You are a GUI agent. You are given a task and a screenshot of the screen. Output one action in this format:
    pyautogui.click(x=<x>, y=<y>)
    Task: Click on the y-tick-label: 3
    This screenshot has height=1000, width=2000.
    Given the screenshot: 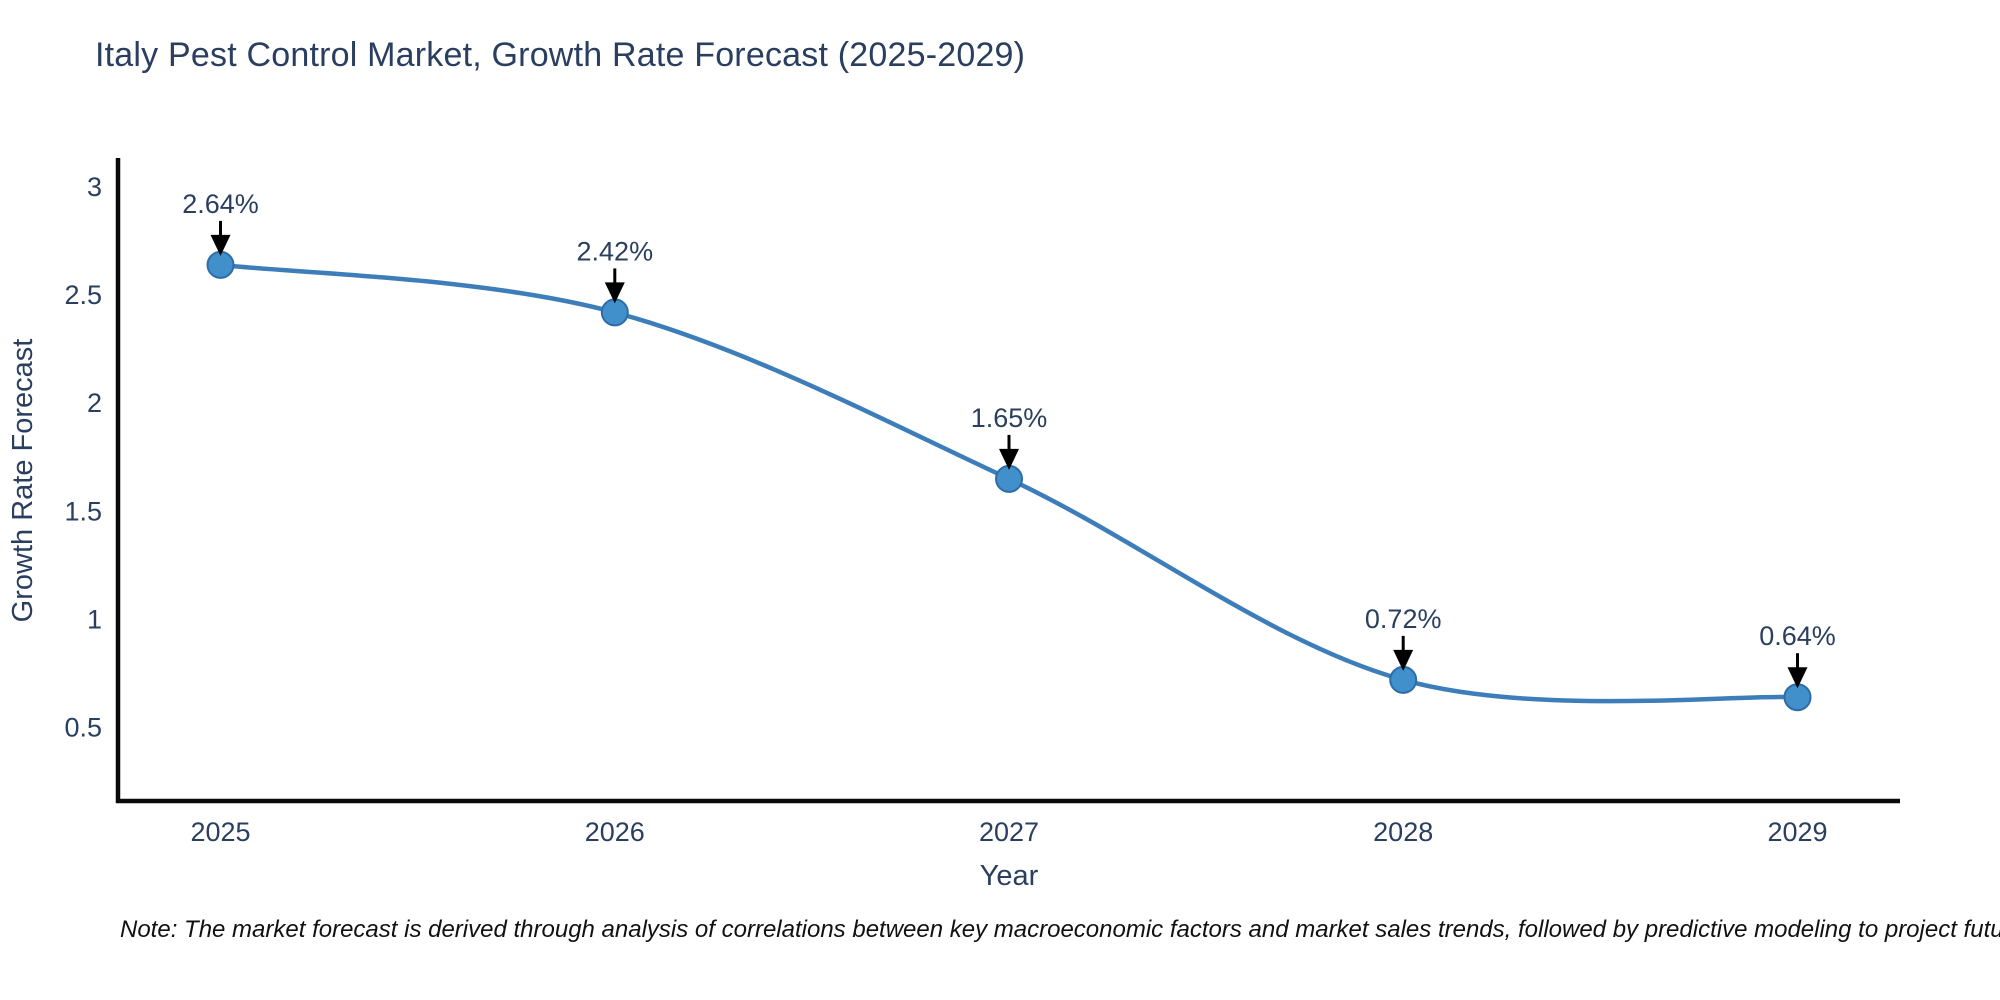 What is the action you would take?
    pyautogui.click(x=94, y=187)
    